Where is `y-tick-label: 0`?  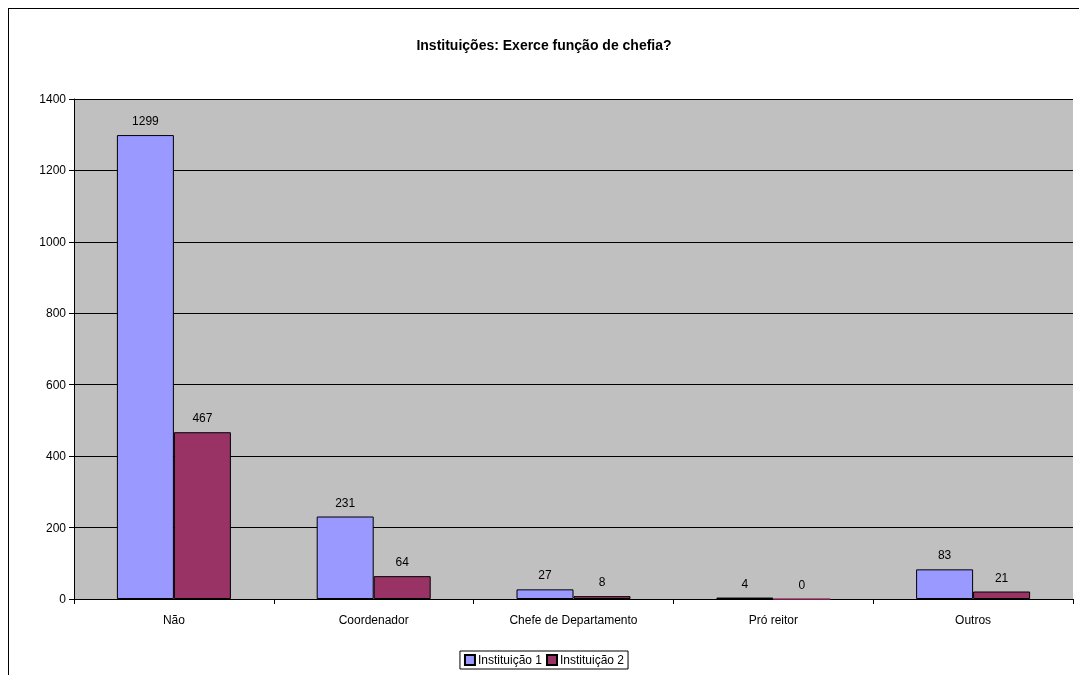 y-tick-label: 0 is located at coordinates (63, 599).